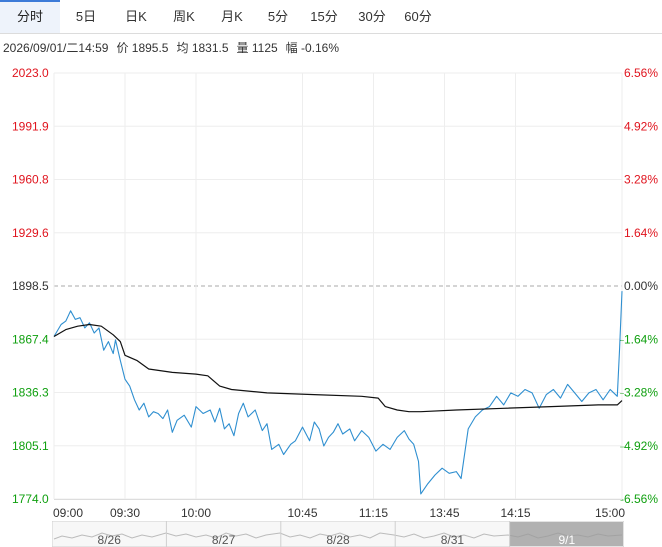 Image resolution: width=662 pixels, height=547 pixels. Describe the element at coordinates (444, 513) in the screenshot. I see `x-tick-label: 13:45` at that location.